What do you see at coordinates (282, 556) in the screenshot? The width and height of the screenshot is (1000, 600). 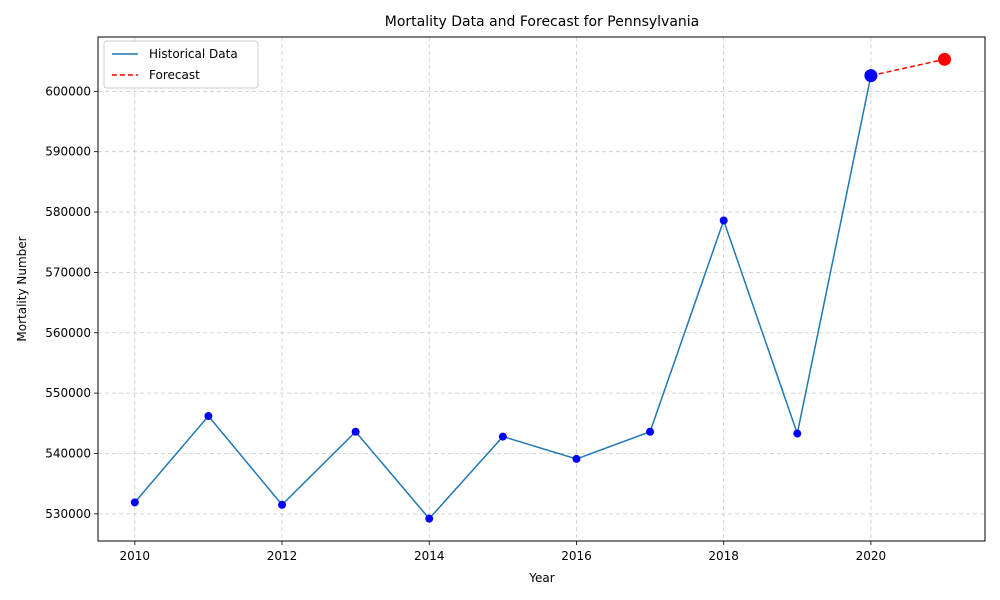 I see `x-tick-label: 2012` at bounding box center [282, 556].